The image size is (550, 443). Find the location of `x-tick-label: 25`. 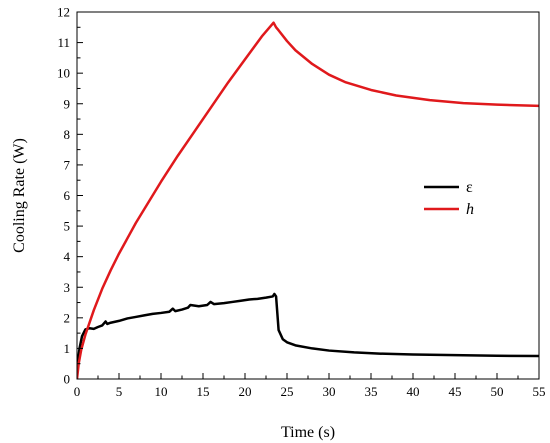

x-tick-label: 25 is located at coordinates (287, 391).